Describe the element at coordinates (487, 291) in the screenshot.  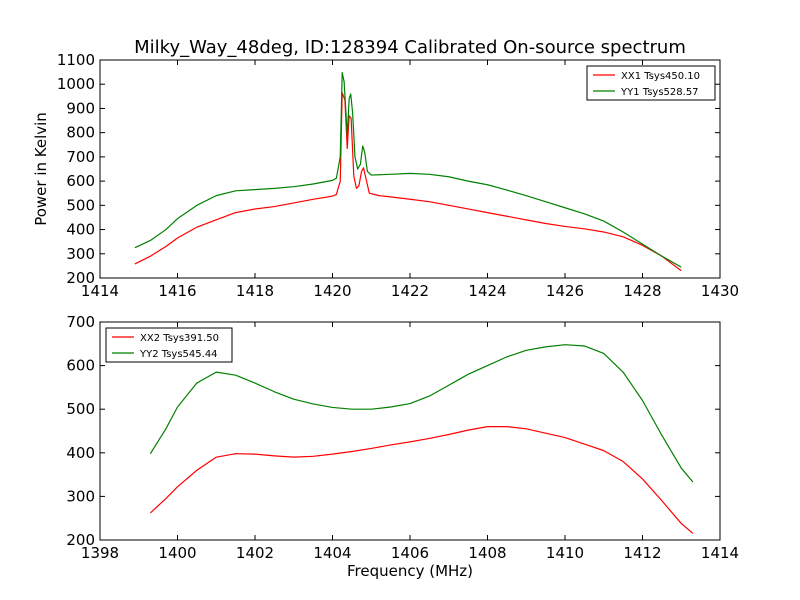
I see `x-tick-label: 1424` at that location.